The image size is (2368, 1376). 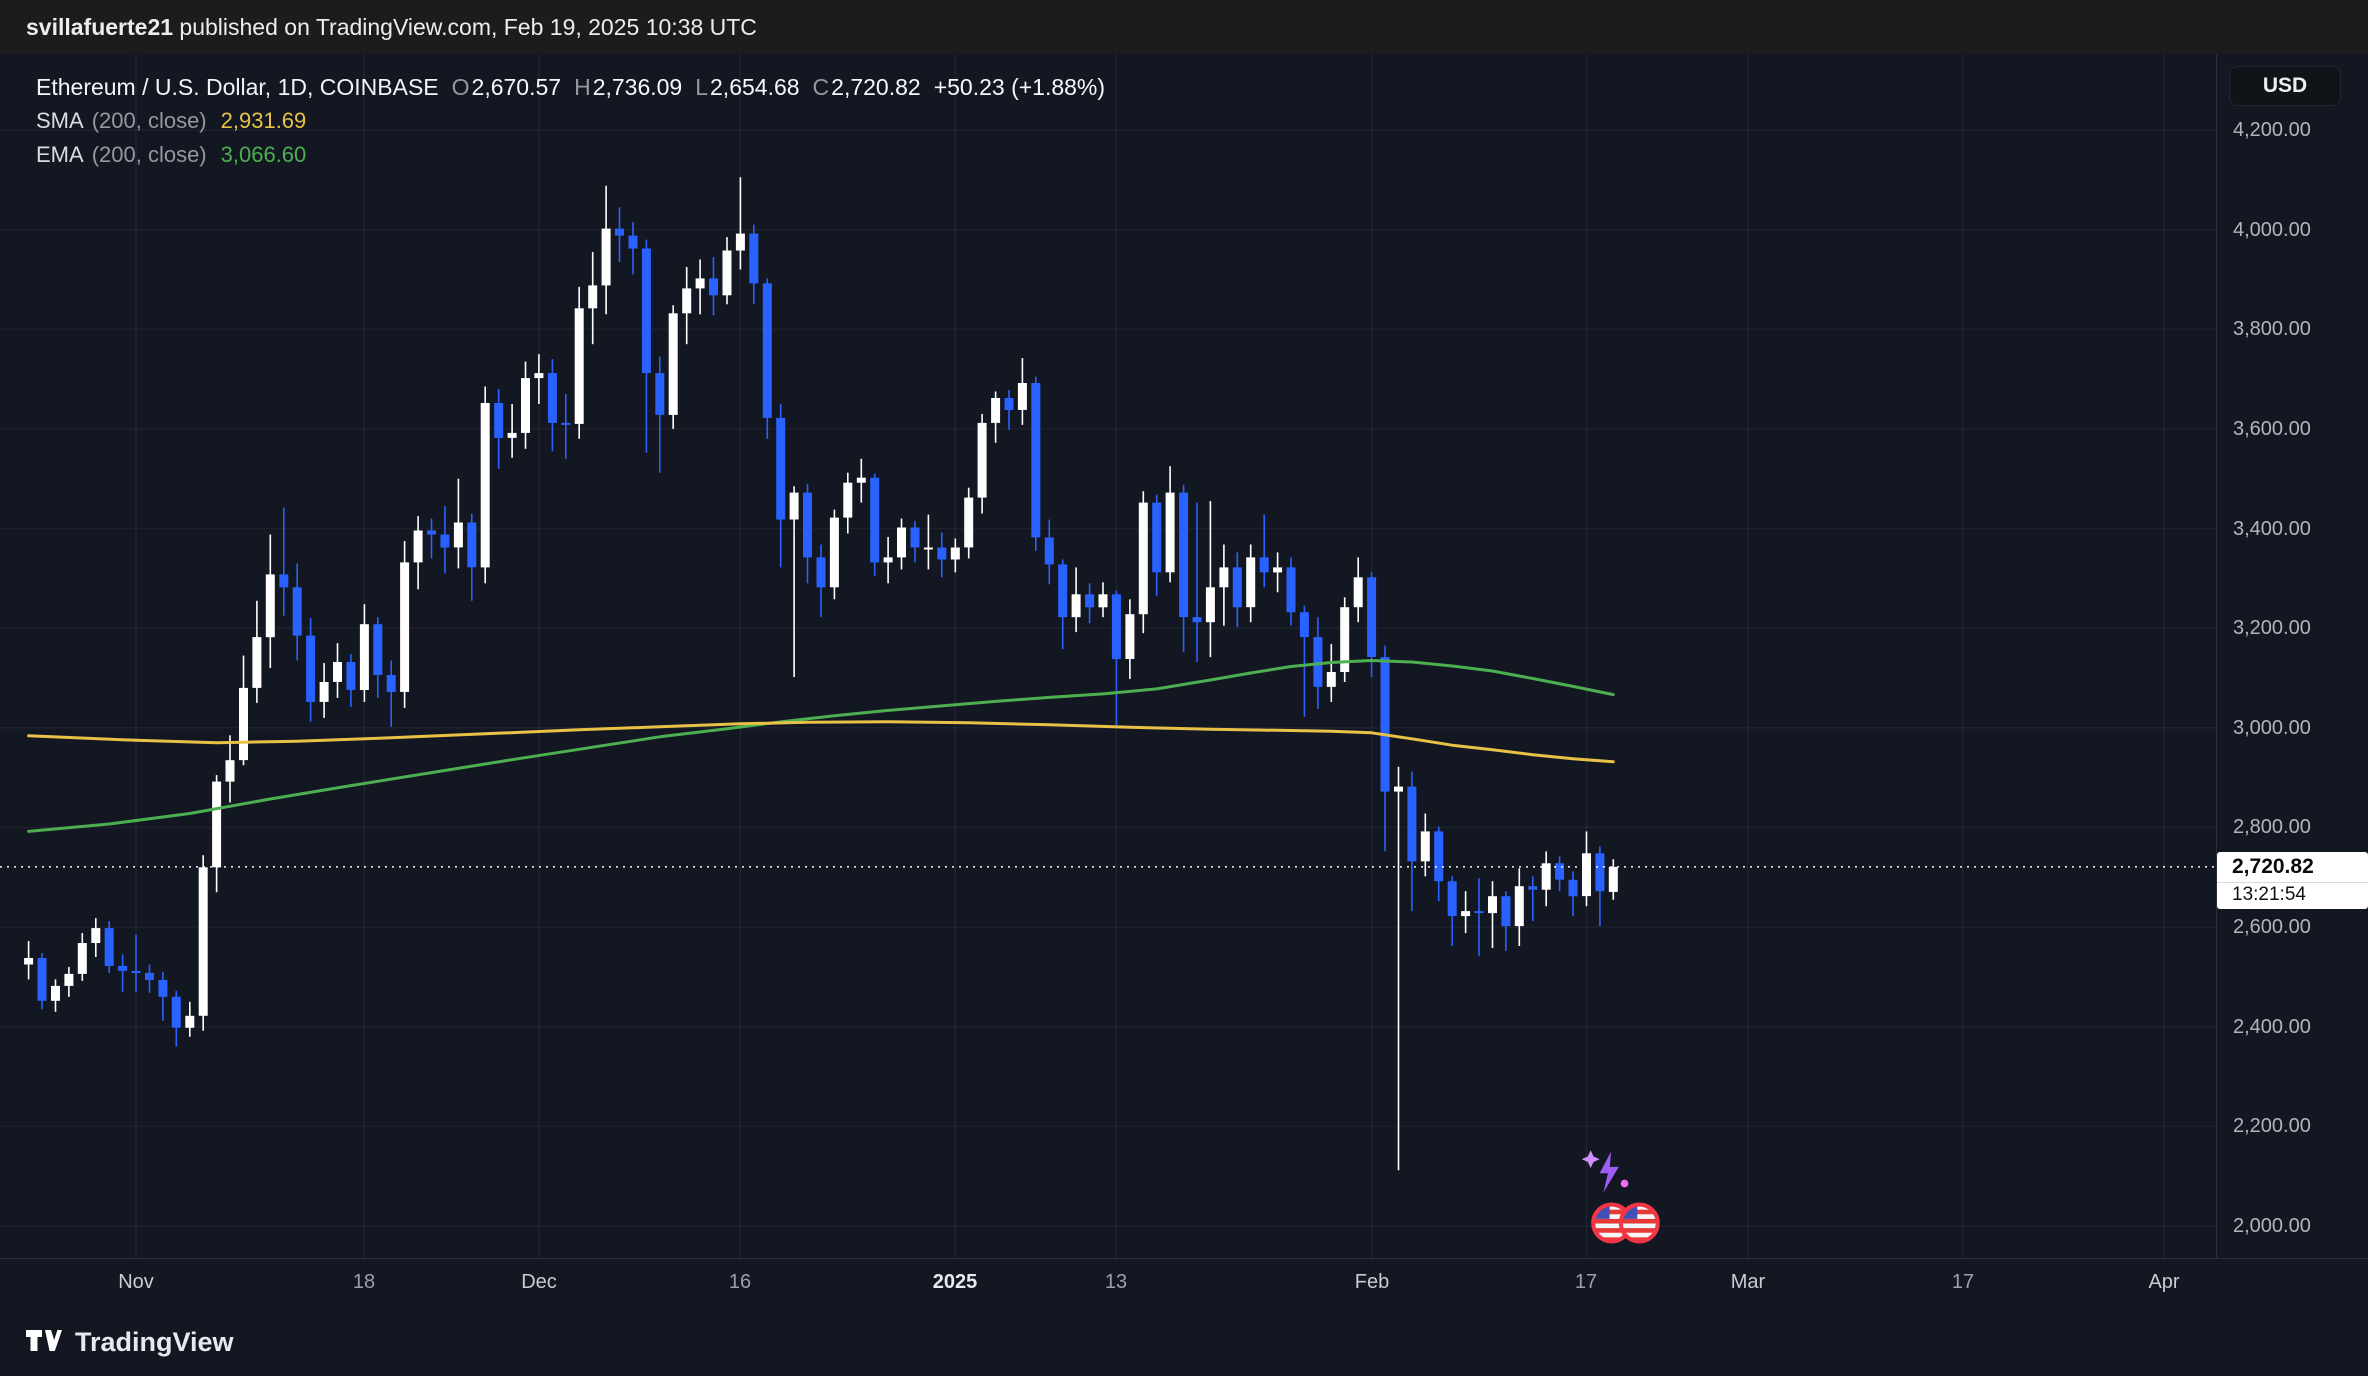 What do you see at coordinates (755, 87) in the screenshot?
I see `ohlc-low-value: 2,654.68` at bounding box center [755, 87].